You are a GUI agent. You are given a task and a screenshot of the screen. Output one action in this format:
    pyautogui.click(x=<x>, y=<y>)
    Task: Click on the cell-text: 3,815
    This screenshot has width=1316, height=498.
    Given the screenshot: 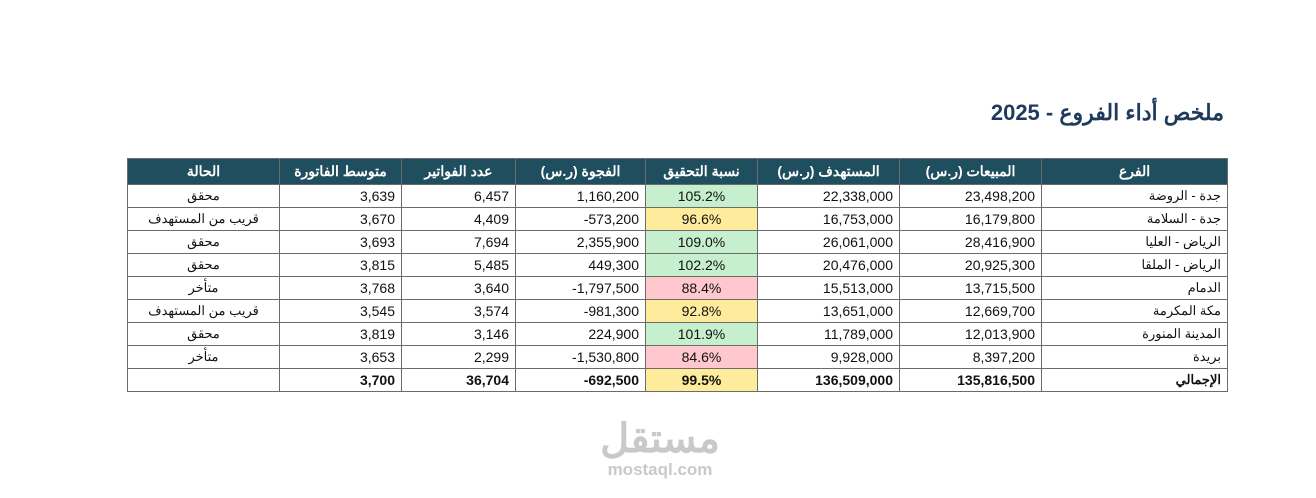 What is the action you would take?
    pyautogui.click(x=377, y=265)
    